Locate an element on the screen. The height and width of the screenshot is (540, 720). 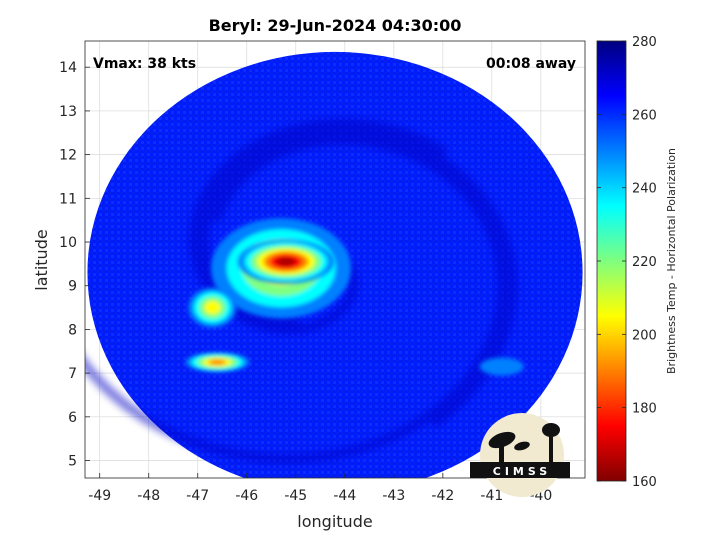
logo-text: CIMSS is located at coordinates (522, 471).